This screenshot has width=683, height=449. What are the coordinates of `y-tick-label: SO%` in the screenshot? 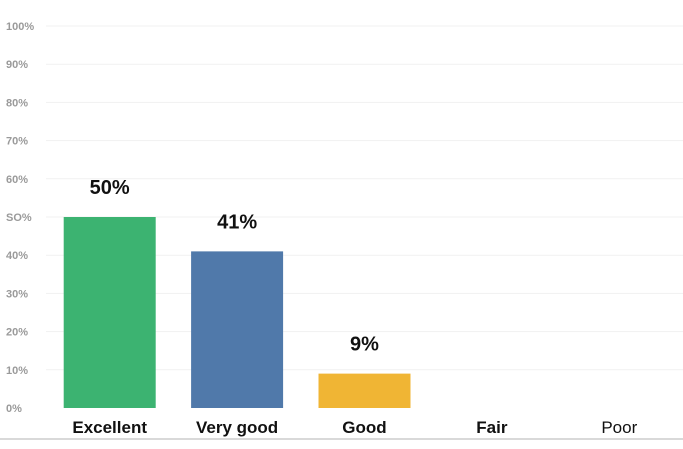 It's located at (19, 218).